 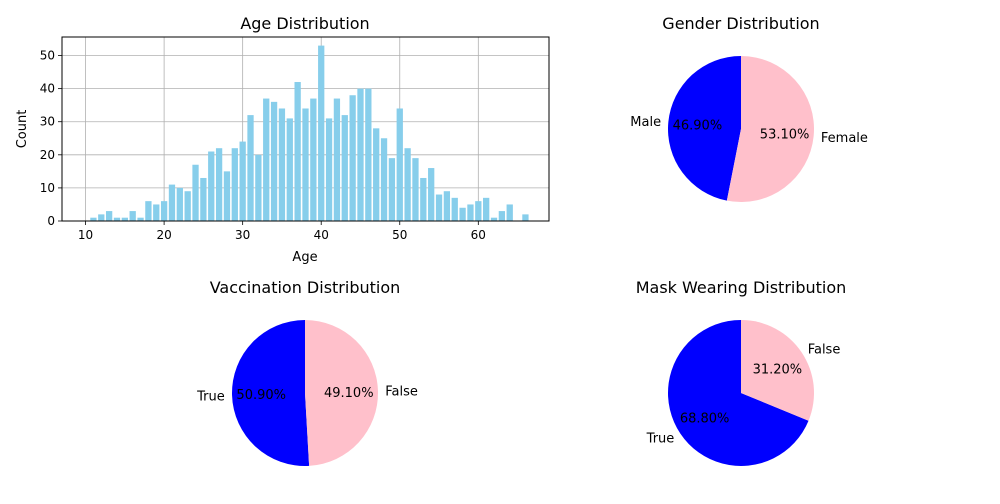 I want to click on pie-pct-true: 68.80%, so click(x=705, y=418).